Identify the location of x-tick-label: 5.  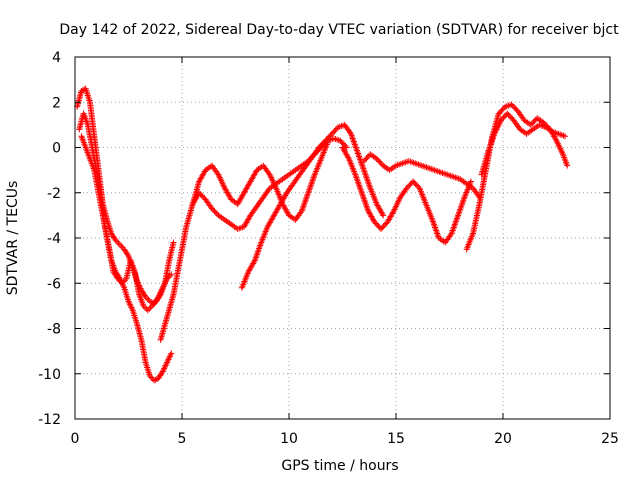
(182, 439).